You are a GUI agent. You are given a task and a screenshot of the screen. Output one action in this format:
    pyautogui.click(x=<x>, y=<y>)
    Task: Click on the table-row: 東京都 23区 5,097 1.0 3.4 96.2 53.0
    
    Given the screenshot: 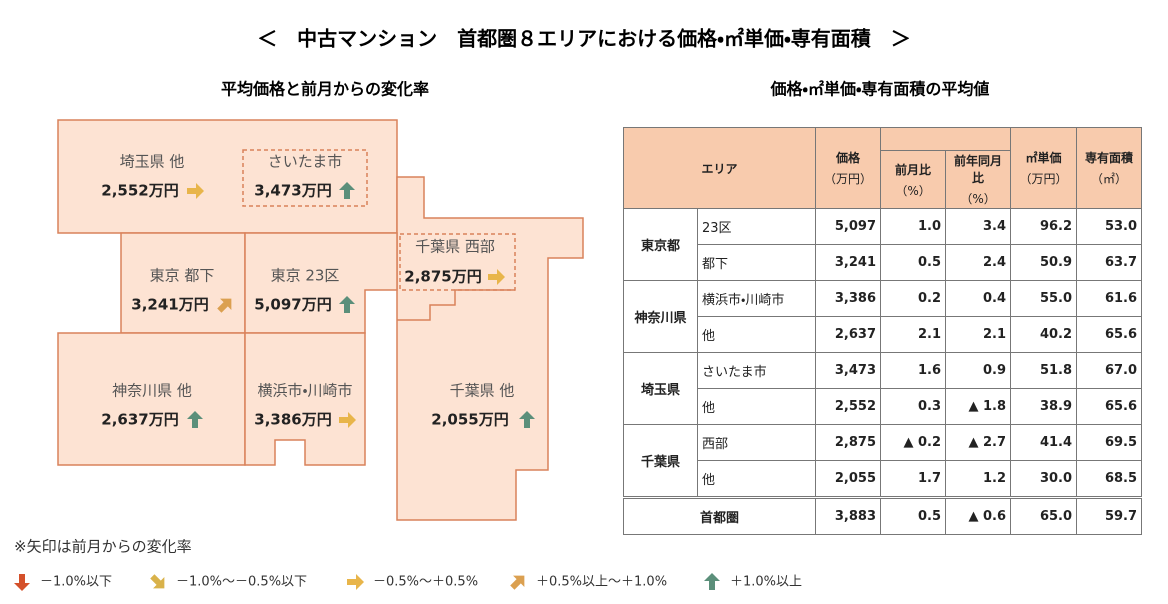 What is the action you would take?
    pyautogui.click(x=883, y=244)
    